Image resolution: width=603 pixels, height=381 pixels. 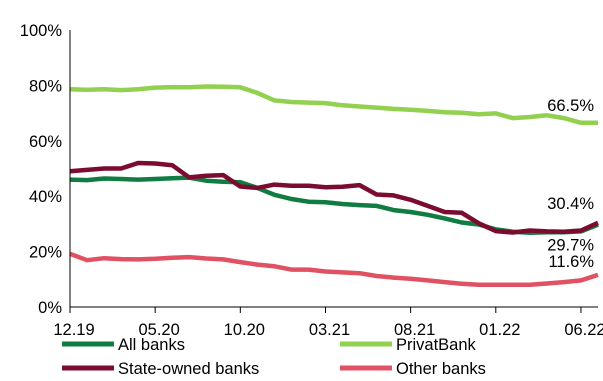 I want to click on end-value-labels: 66.5% 30.4% 29.7%11.6%, so click(x=570, y=184).